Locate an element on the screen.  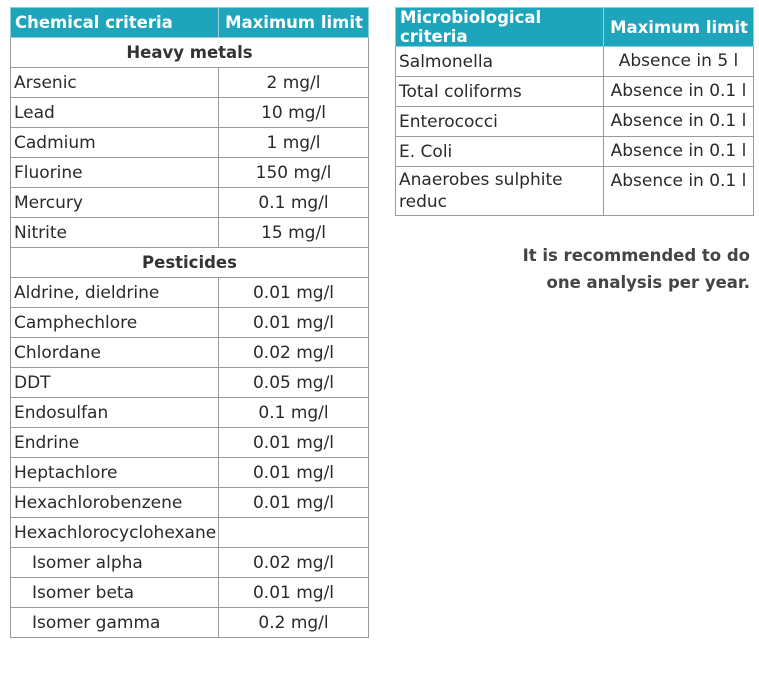
criteria-name: Endosulfan is located at coordinates (114, 412).